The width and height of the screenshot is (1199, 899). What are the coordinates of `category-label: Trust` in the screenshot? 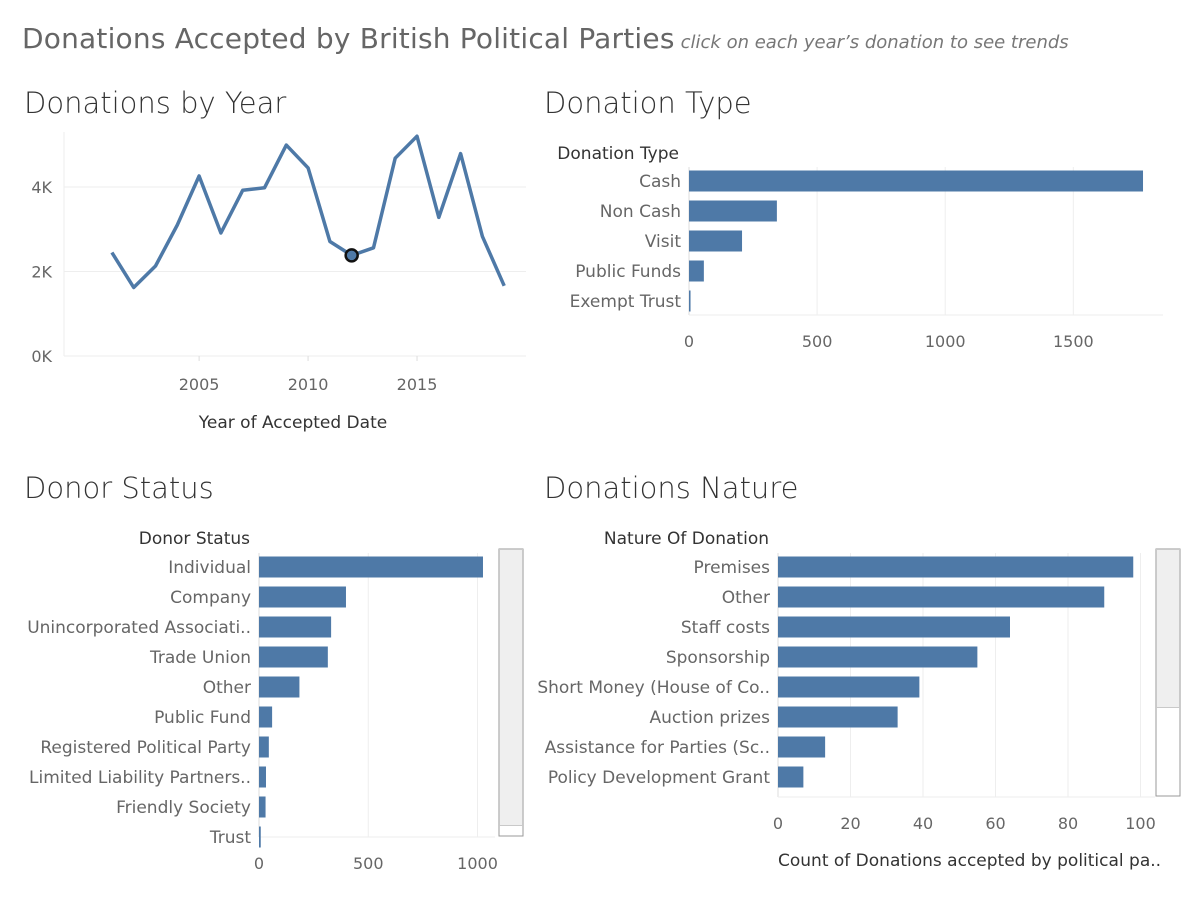 It's located at (230, 838).